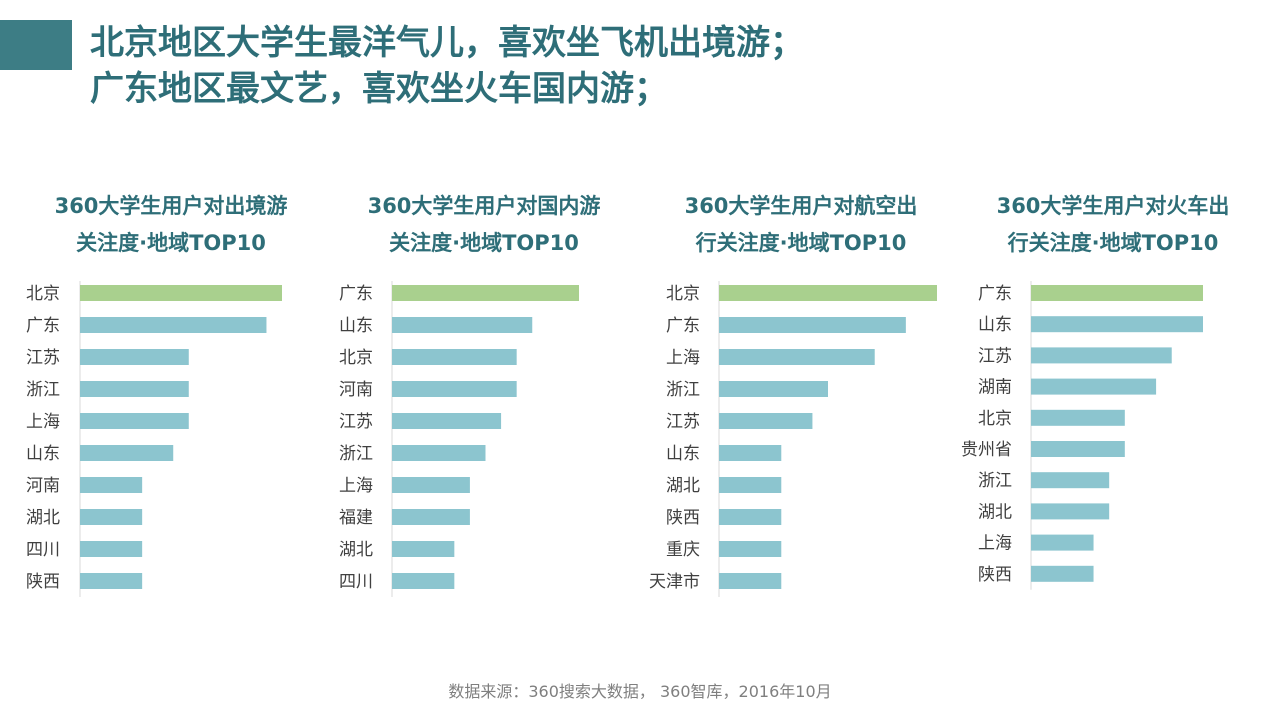 The image size is (1280, 720). Describe the element at coordinates (683, 518) in the screenshot. I see `chart-3-category-label: 陕西` at that location.